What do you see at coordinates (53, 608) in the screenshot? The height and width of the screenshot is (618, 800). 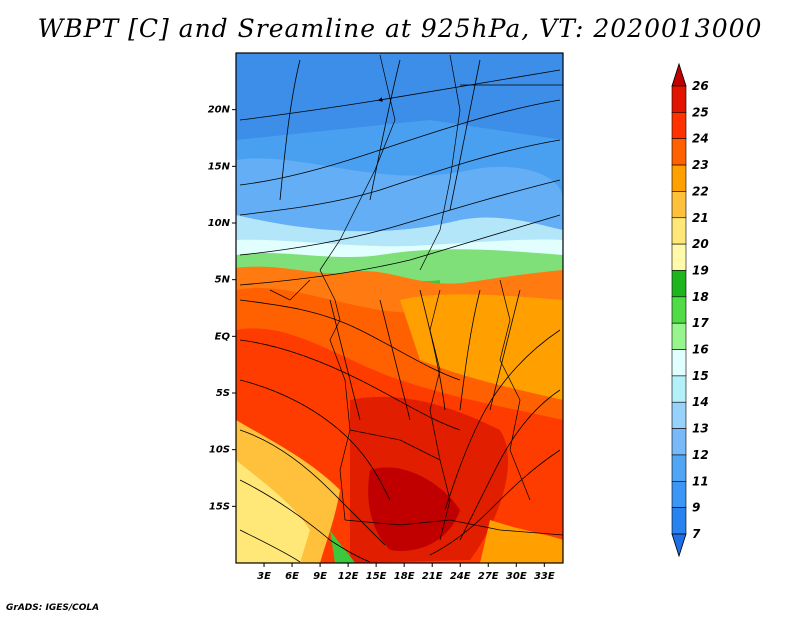 I see `grads-credit: GrADS: IGES/COLA` at bounding box center [53, 608].